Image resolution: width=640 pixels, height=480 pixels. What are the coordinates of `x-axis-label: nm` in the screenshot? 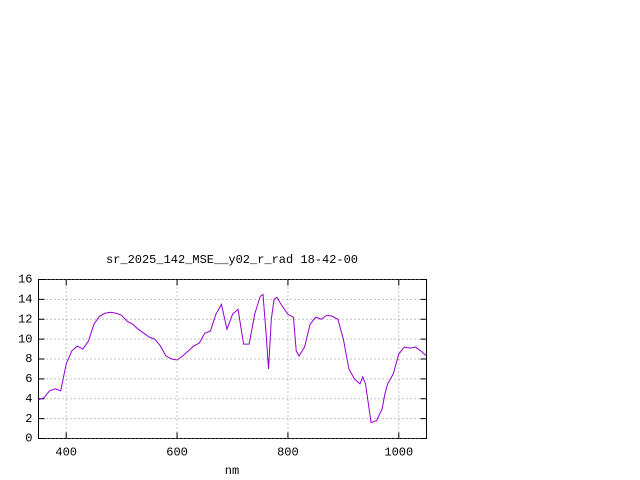 It's located at (232, 471).